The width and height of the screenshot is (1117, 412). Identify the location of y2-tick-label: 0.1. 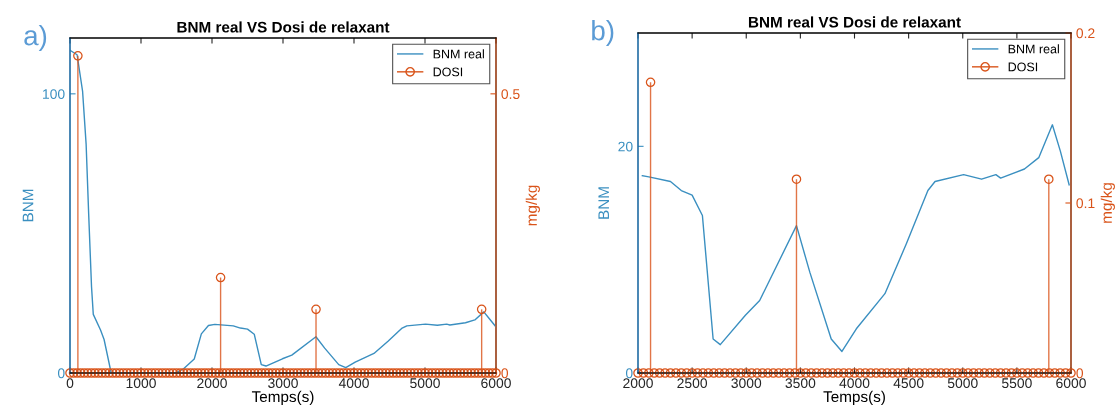
(1085, 203).